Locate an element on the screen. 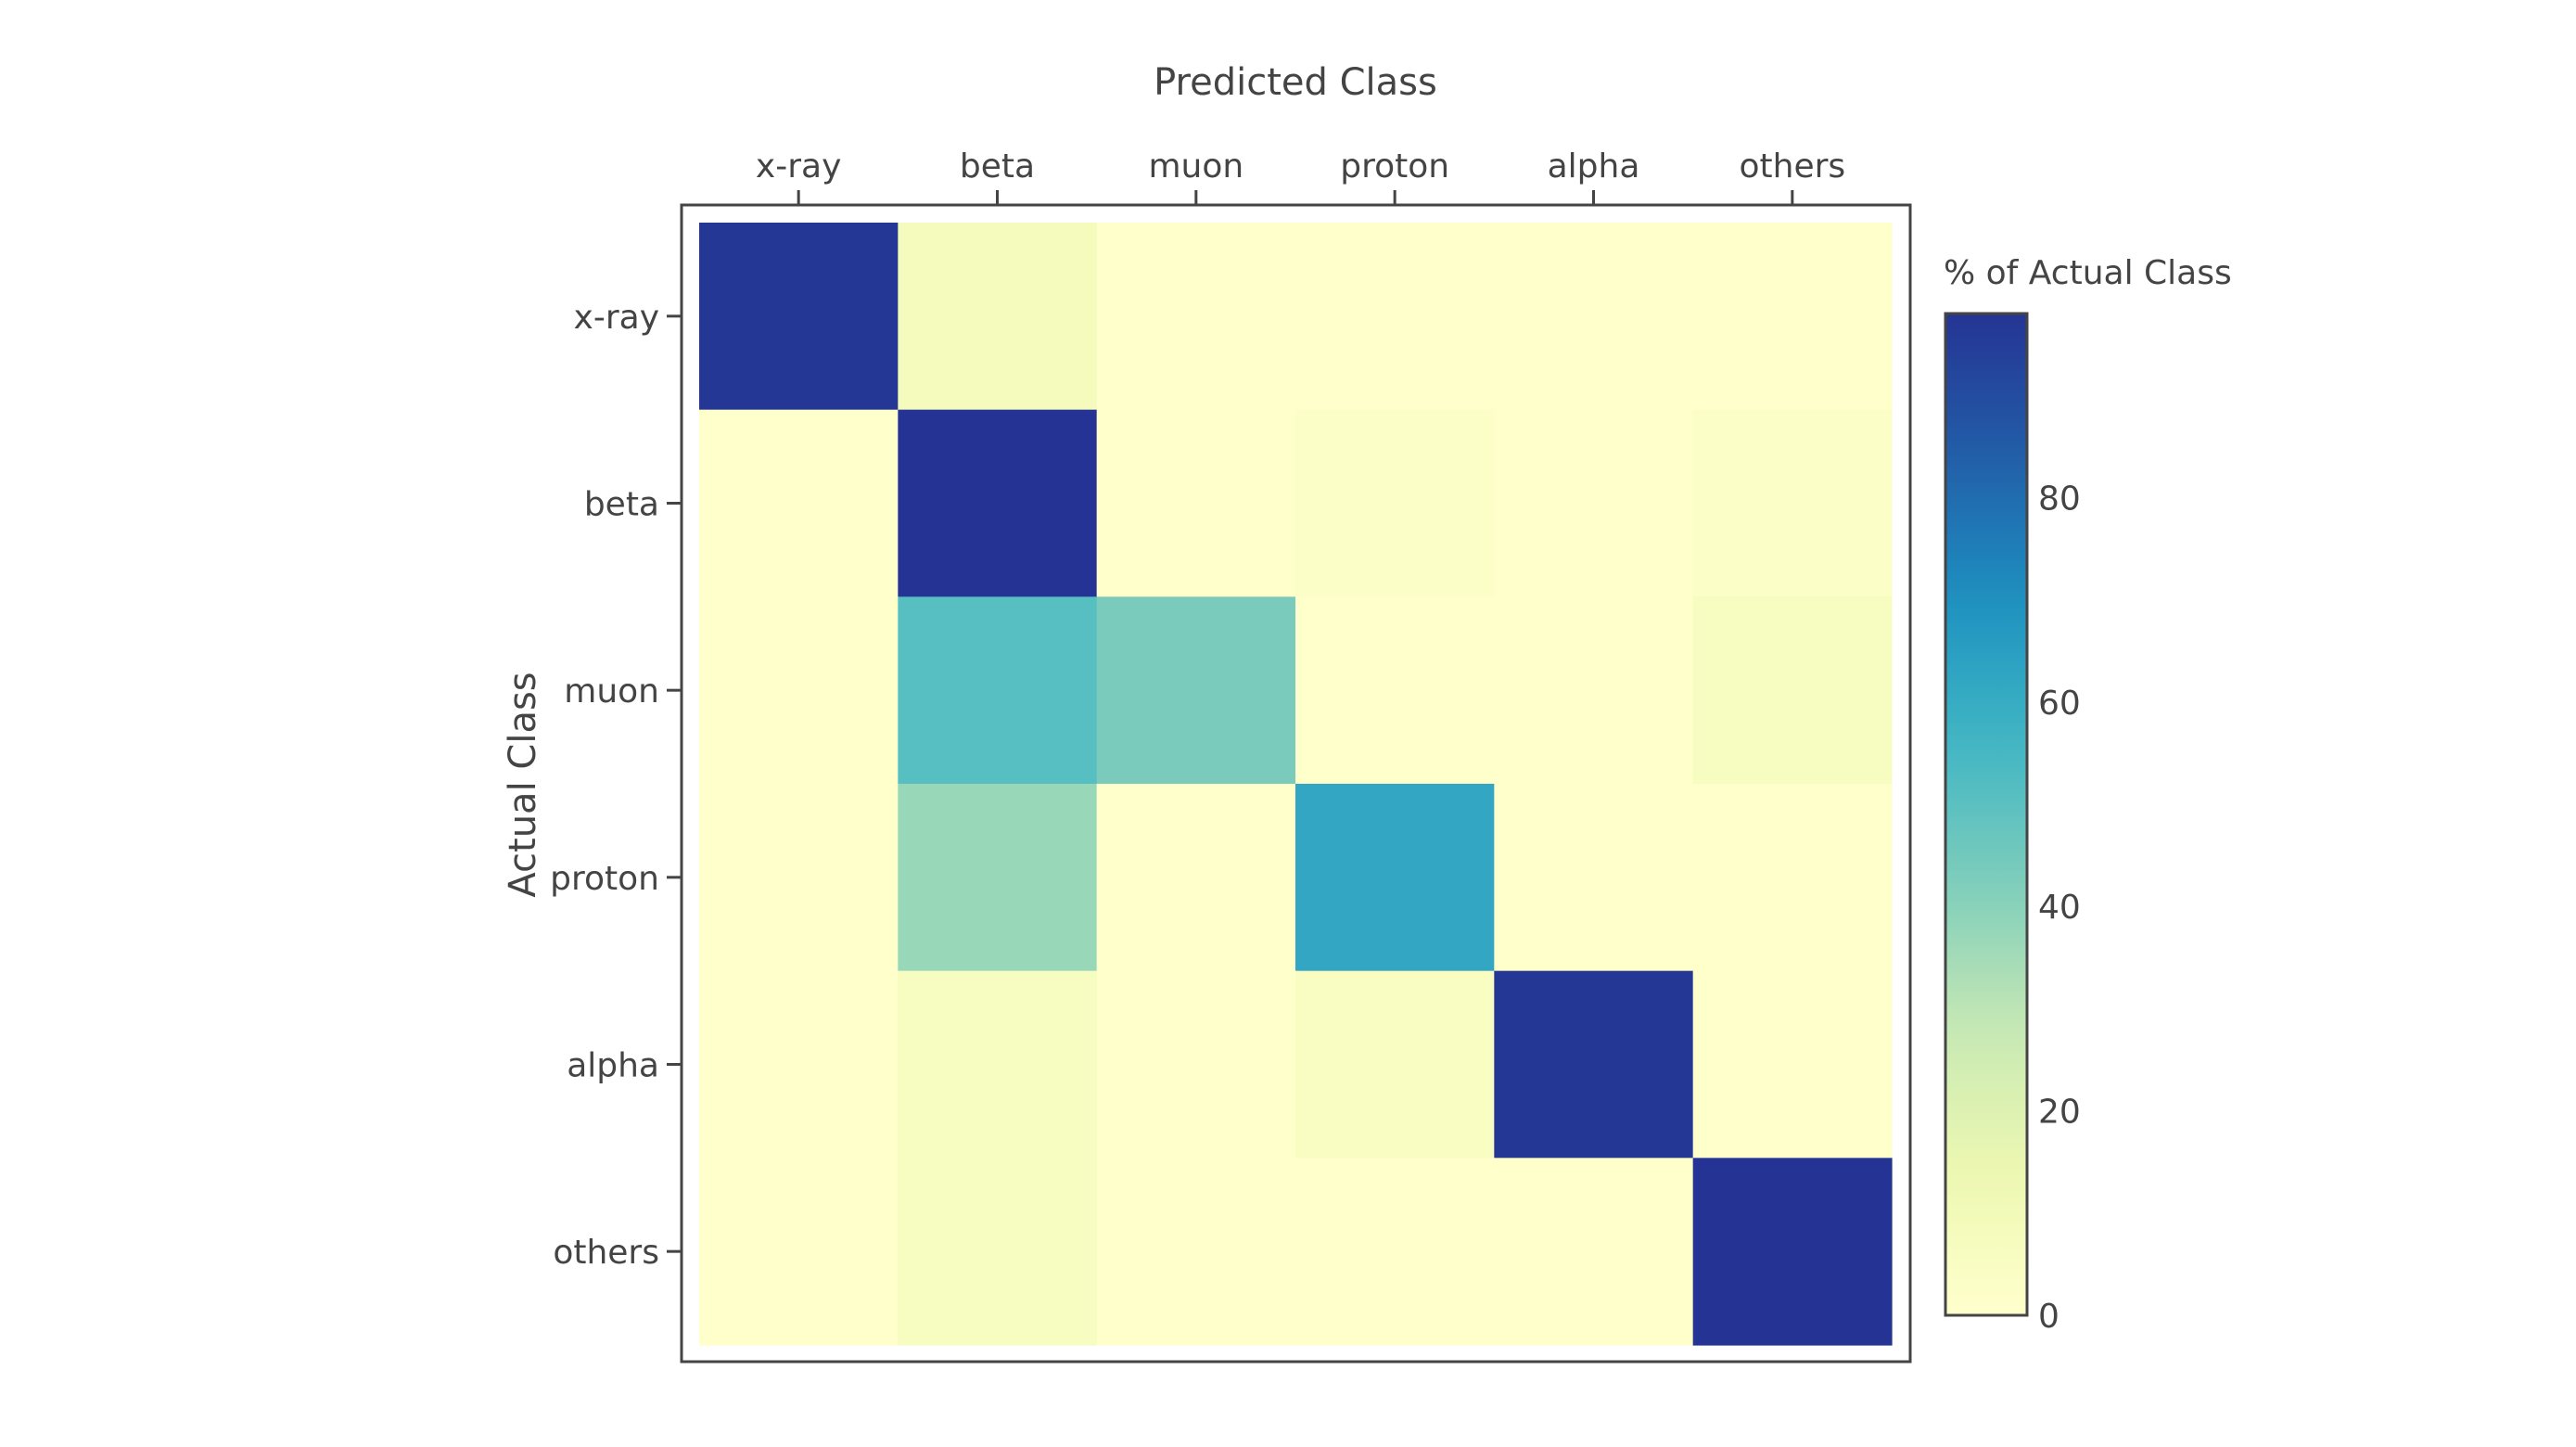 This screenshot has height=1447, width=2576. x-axis-ticks: x-ray beta muon proton alpha others is located at coordinates (1300, 176).